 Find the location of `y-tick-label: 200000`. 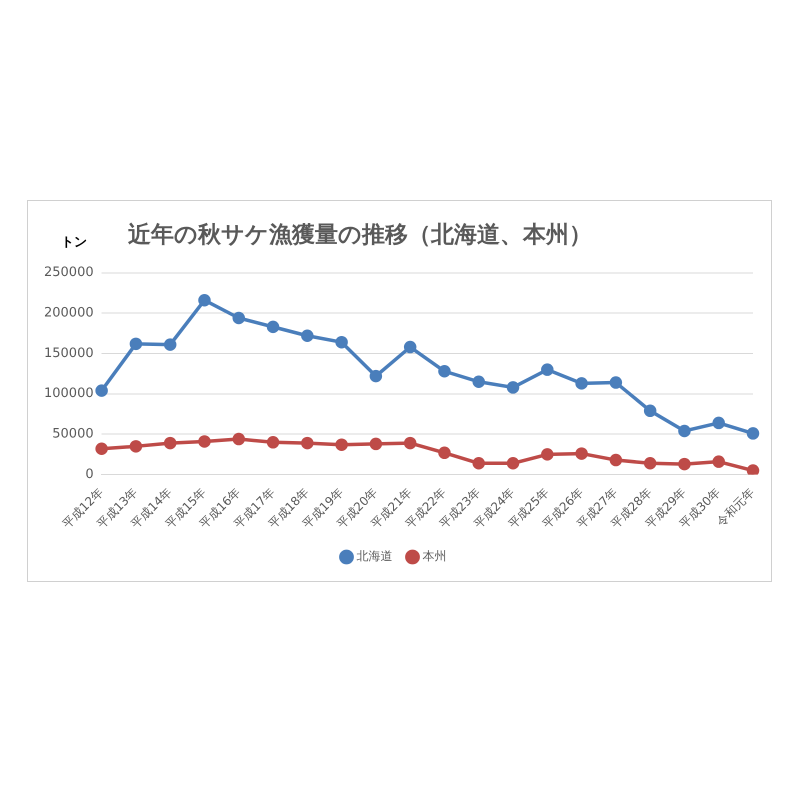

y-tick-label: 200000 is located at coordinates (69, 313).